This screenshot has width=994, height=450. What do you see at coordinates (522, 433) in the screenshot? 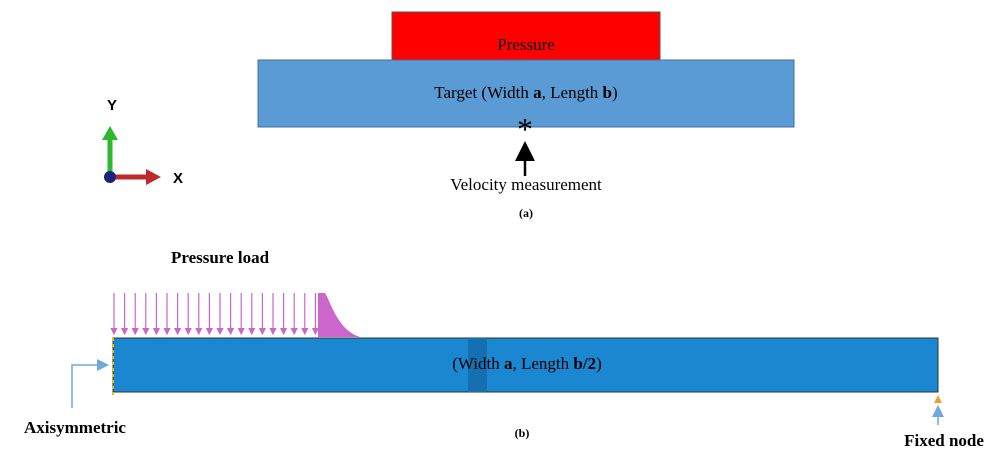
I see `caption: (b)` at bounding box center [522, 433].